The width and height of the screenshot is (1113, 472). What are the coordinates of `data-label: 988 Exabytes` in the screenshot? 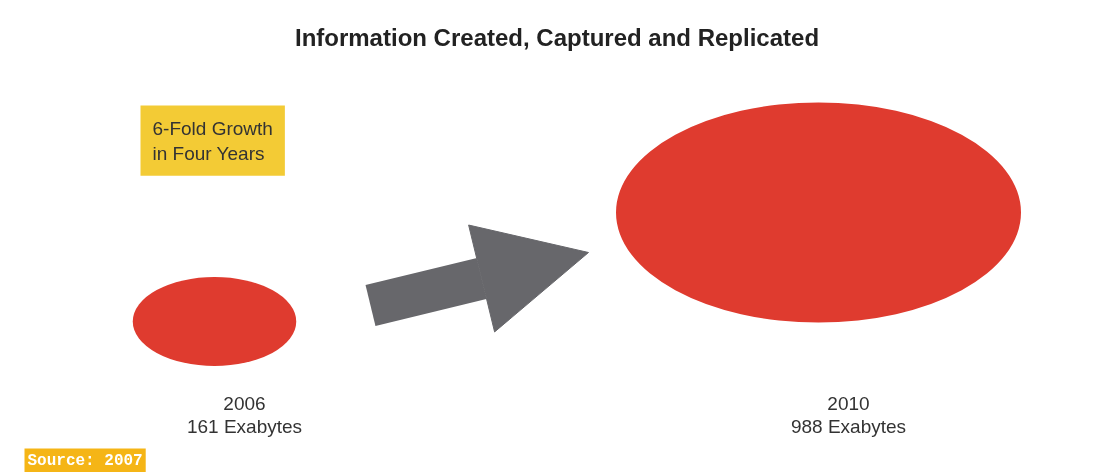 It's located at (848, 426).